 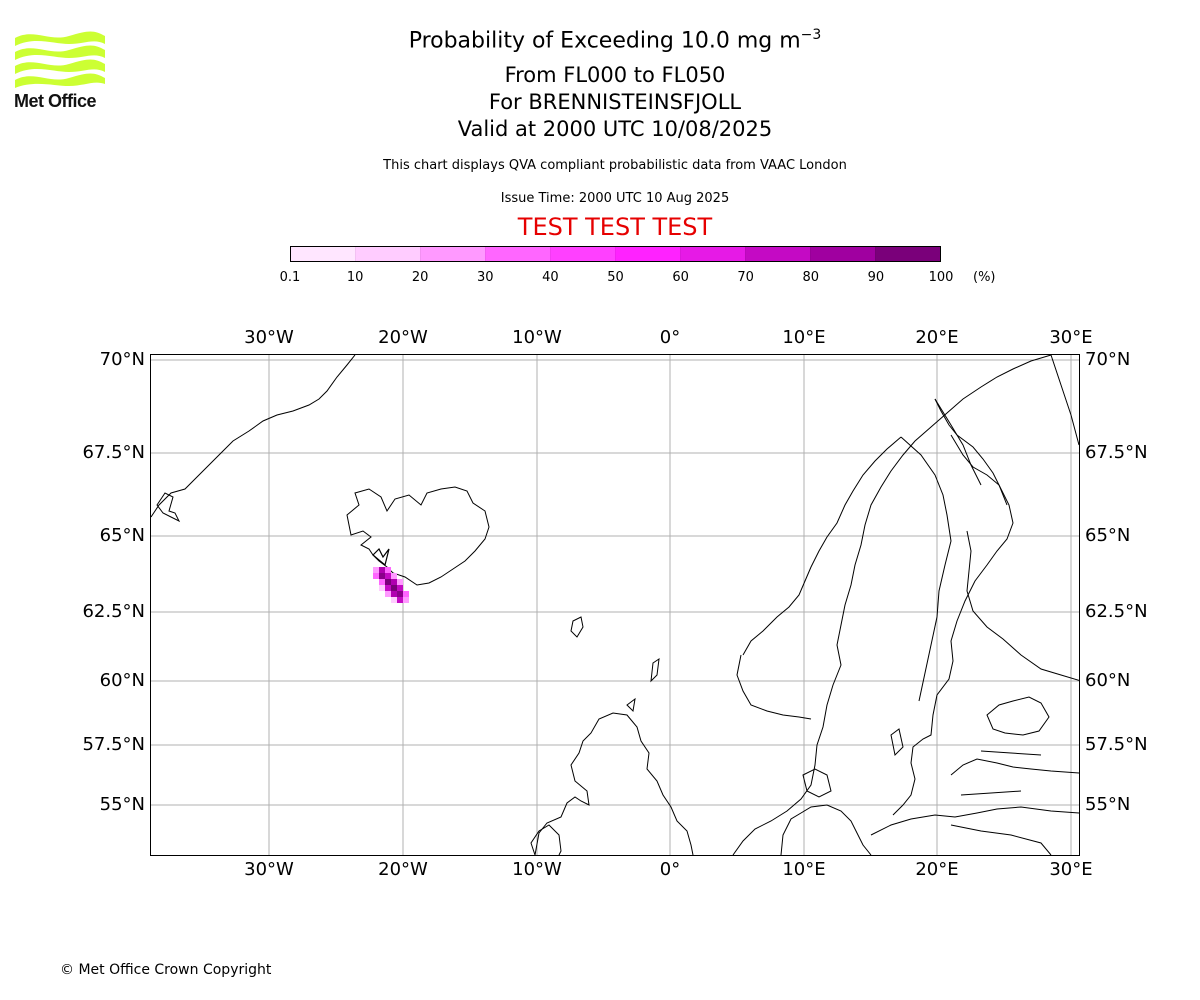 What do you see at coordinates (822, 546) in the screenshot?
I see `coastline-norway-west` at bounding box center [822, 546].